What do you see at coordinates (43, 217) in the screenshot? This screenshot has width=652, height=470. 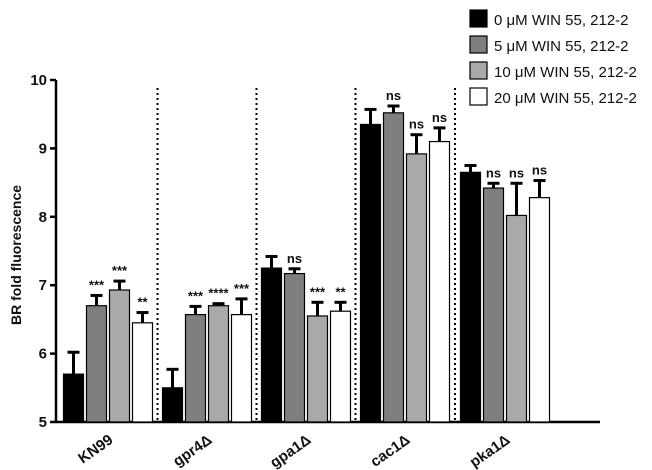 I see `y-tick-label: 8` at bounding box center [43, 217].